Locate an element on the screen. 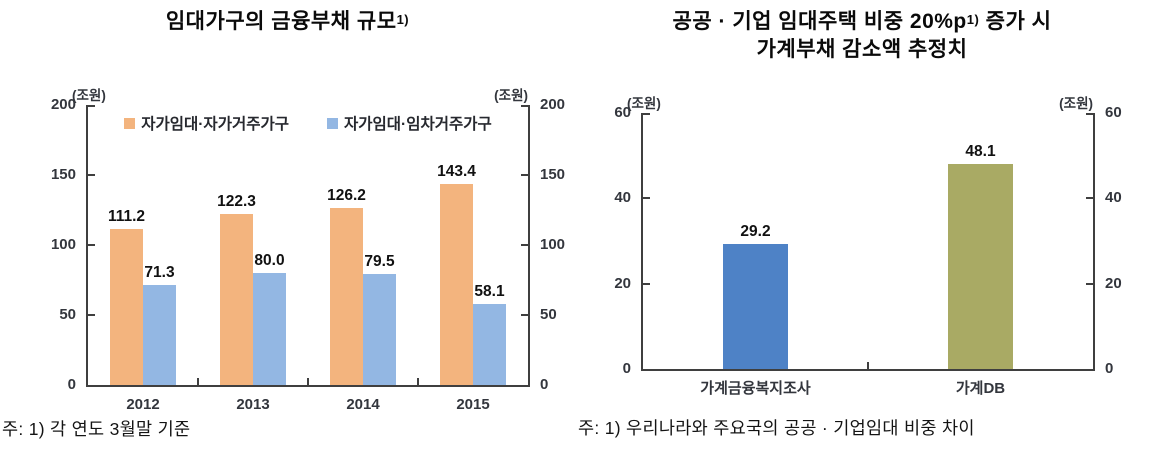 The width and height of the screenshot is (1149, 463). bar-series0-2015 is located at coordinates (456, 284).